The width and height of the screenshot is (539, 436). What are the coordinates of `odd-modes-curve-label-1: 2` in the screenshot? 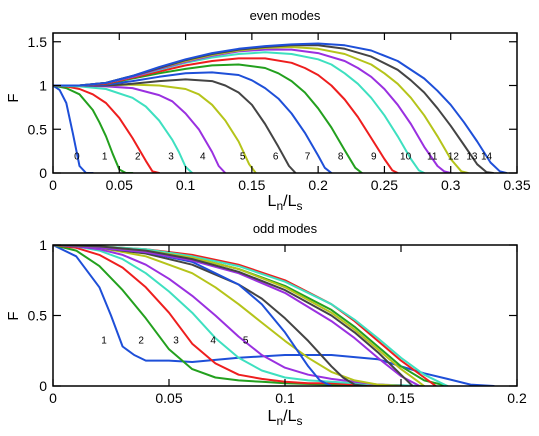 It's located at (141, 341).